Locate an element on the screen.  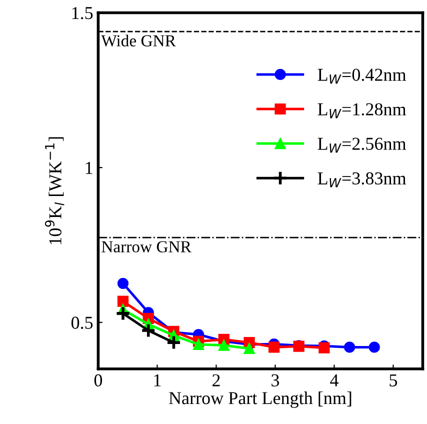
legend-label: L$_{W}$=3.83nm is located at coordinates (362, 180).